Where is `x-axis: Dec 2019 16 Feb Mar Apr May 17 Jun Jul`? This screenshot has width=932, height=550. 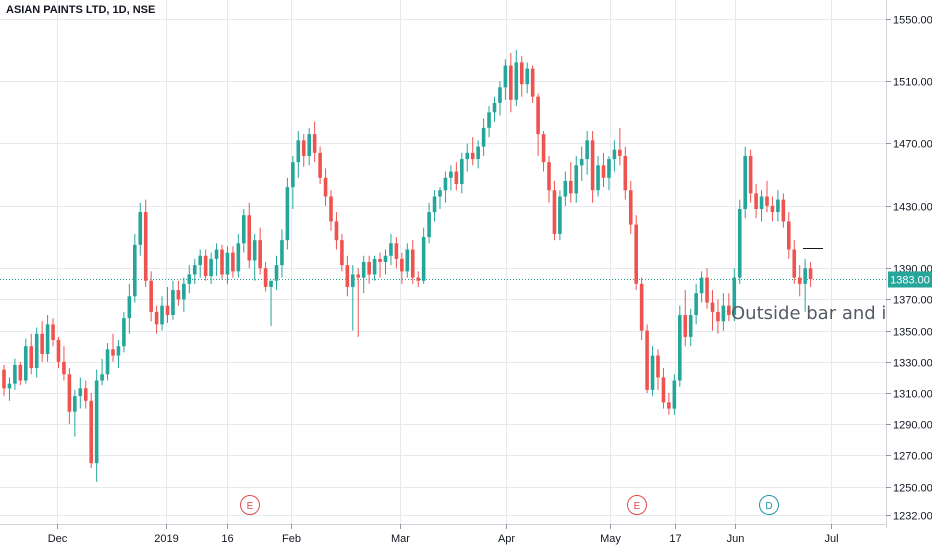 x-axis: Dec 2019 16 Feb Mar Apr May 17 Jun Jul is located at coordinates (443, 534).